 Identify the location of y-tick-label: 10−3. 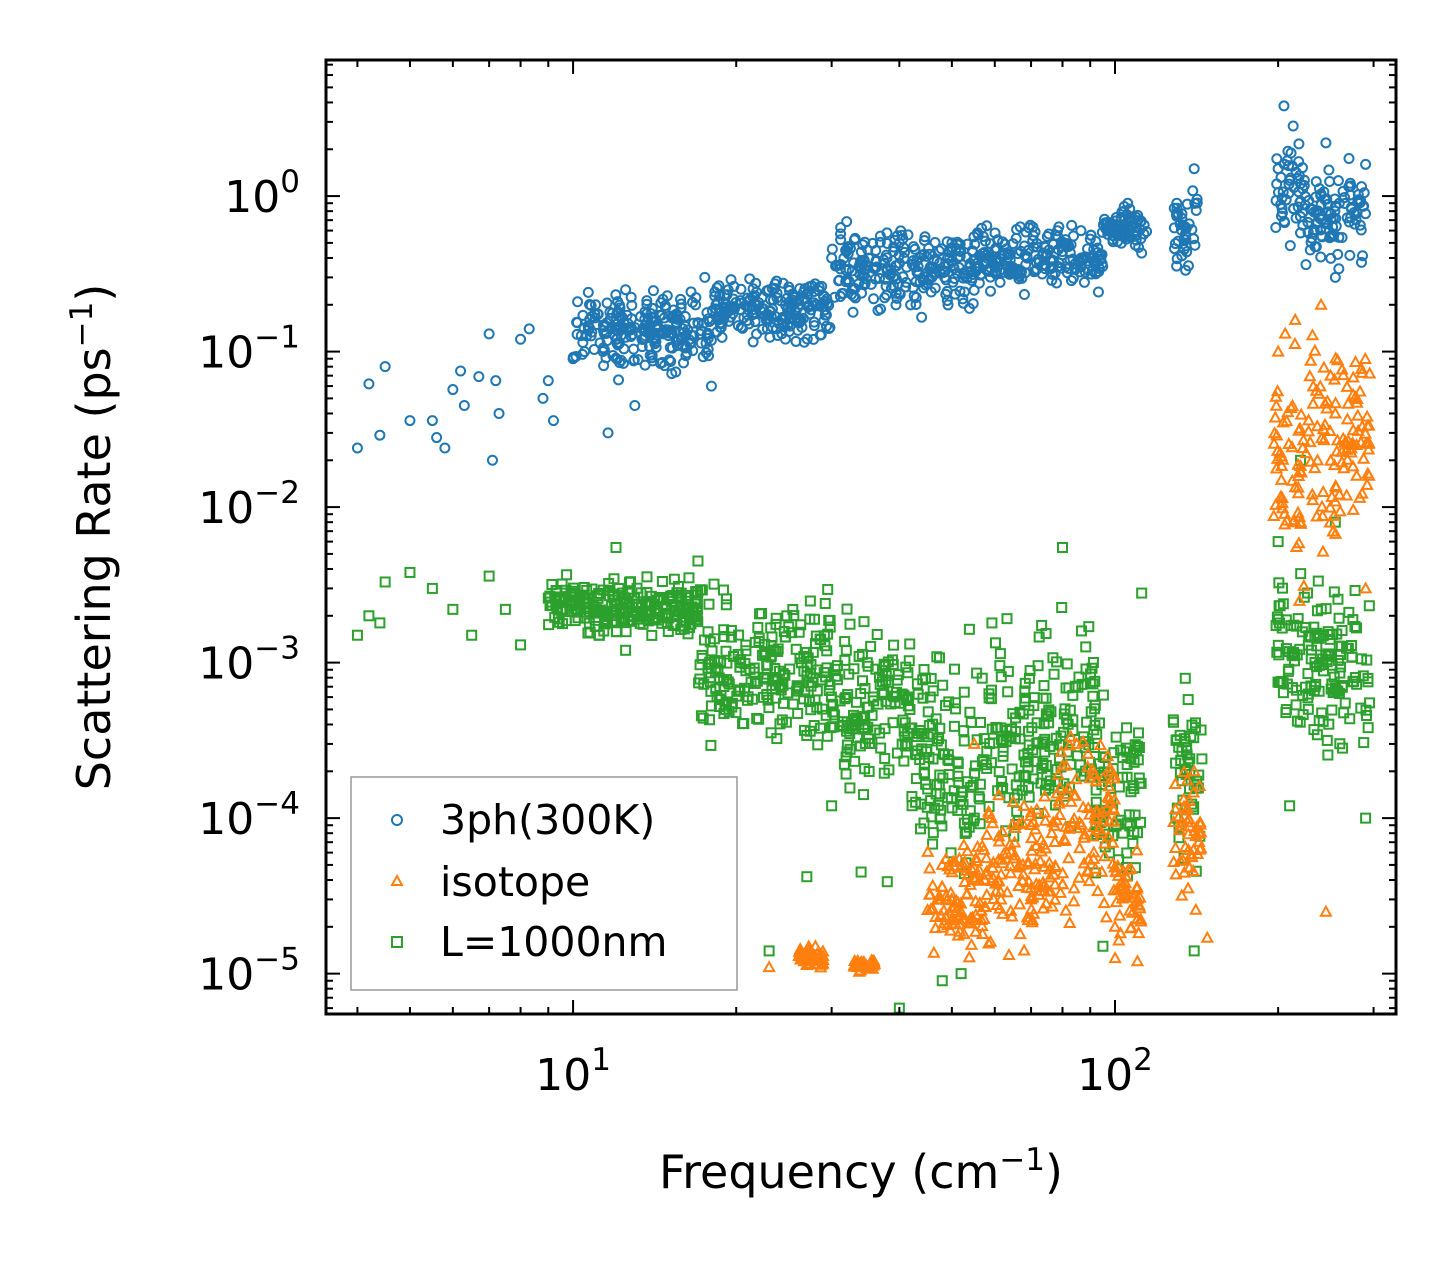
(249, 660).